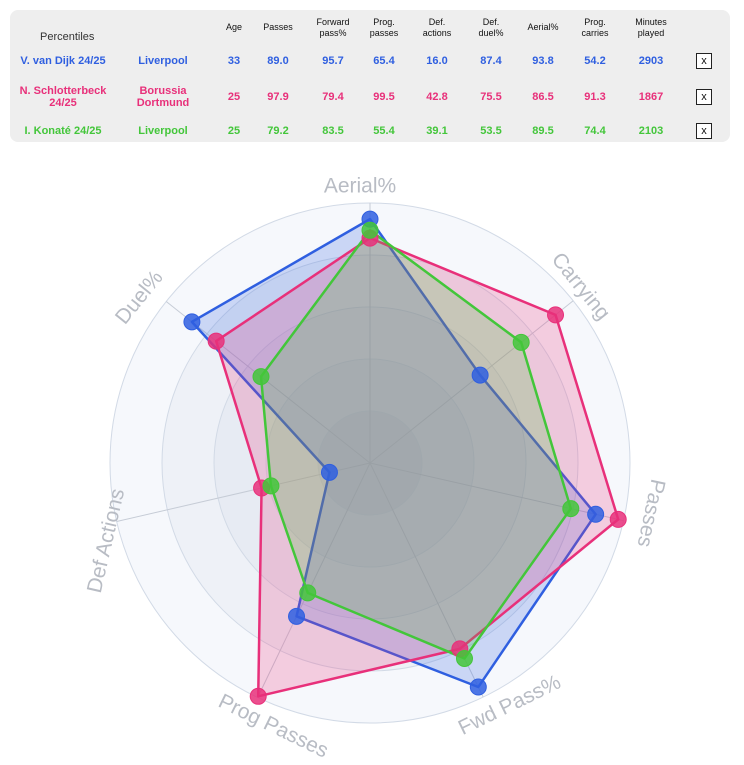  I want to click on stat-value: 1867, so click(651, 97).